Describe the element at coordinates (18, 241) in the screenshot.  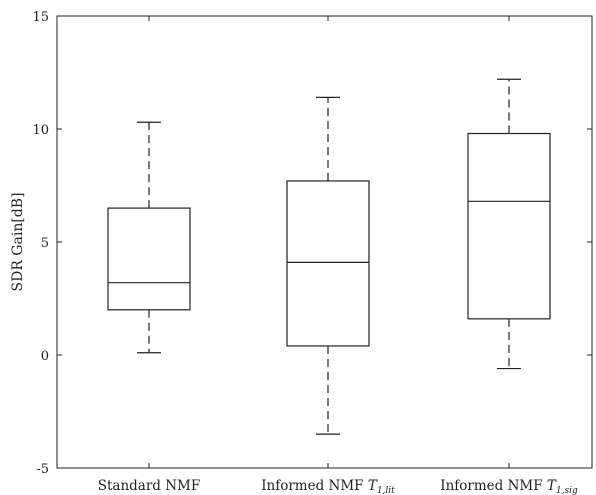
I see `y-axis-title: SDR Gain[dB]` at that location.